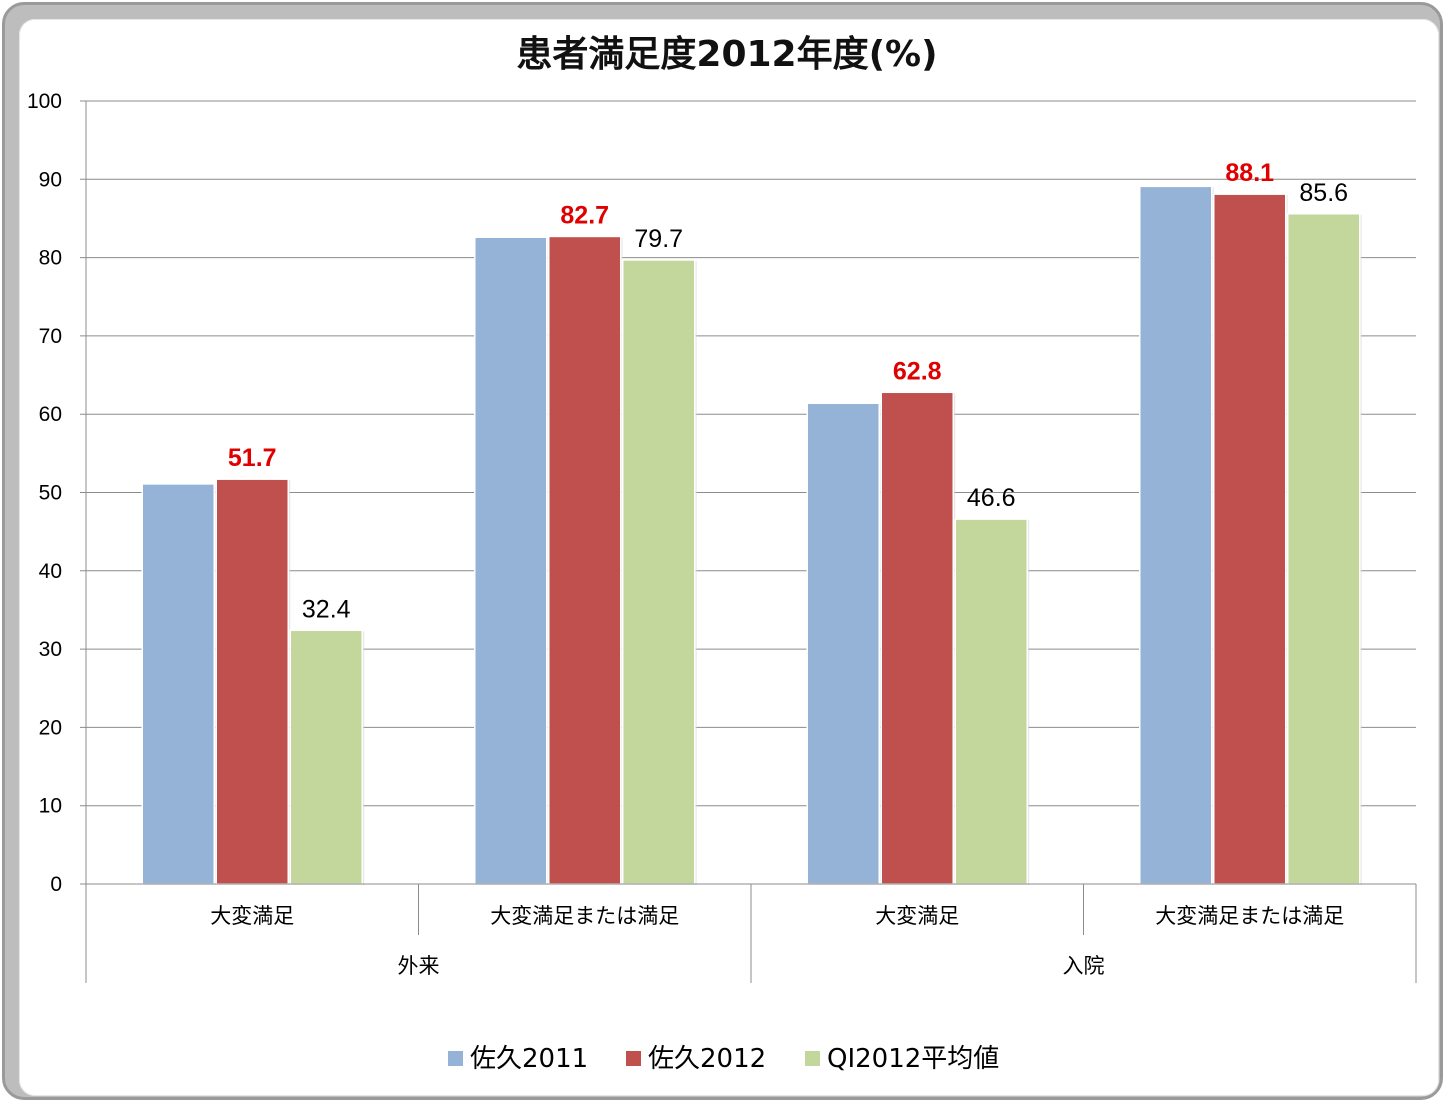 Image resolution: width=1449 pixels, height=1106 pixels. I want to click on y-tick-label: 50, so click(50, 493).